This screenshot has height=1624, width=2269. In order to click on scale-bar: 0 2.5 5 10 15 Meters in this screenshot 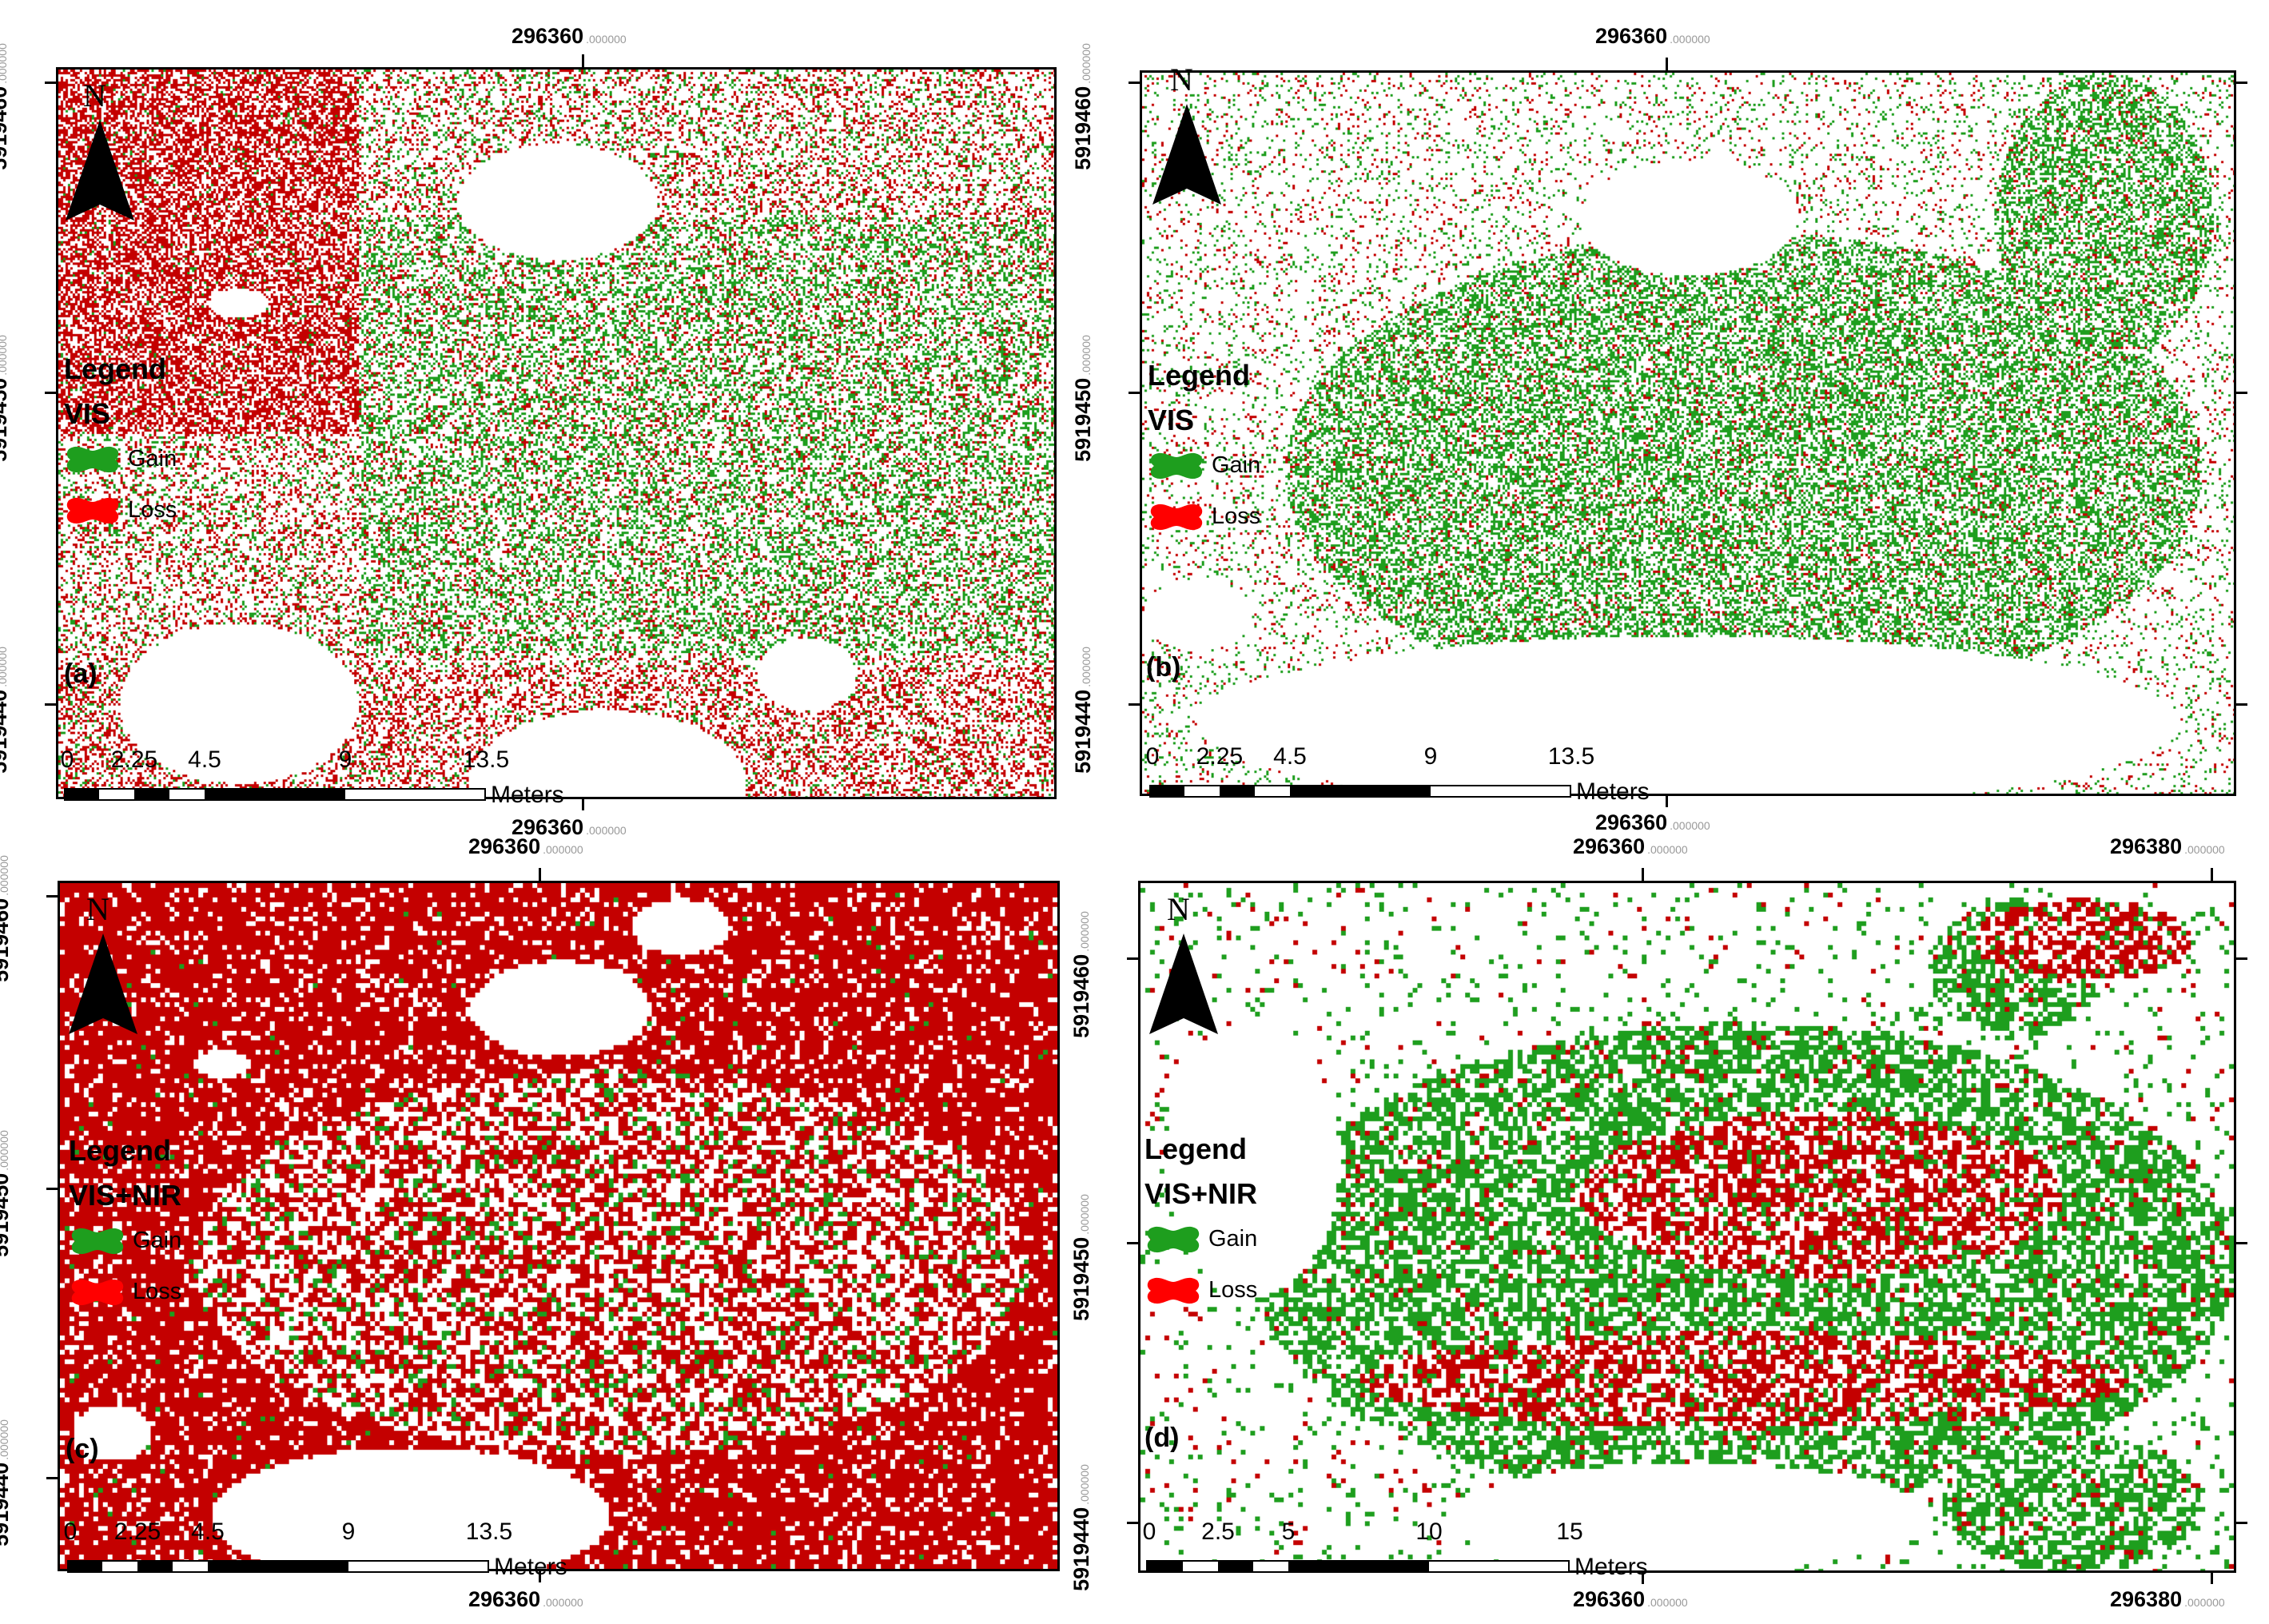, I will do `click(1395, 1554)`.